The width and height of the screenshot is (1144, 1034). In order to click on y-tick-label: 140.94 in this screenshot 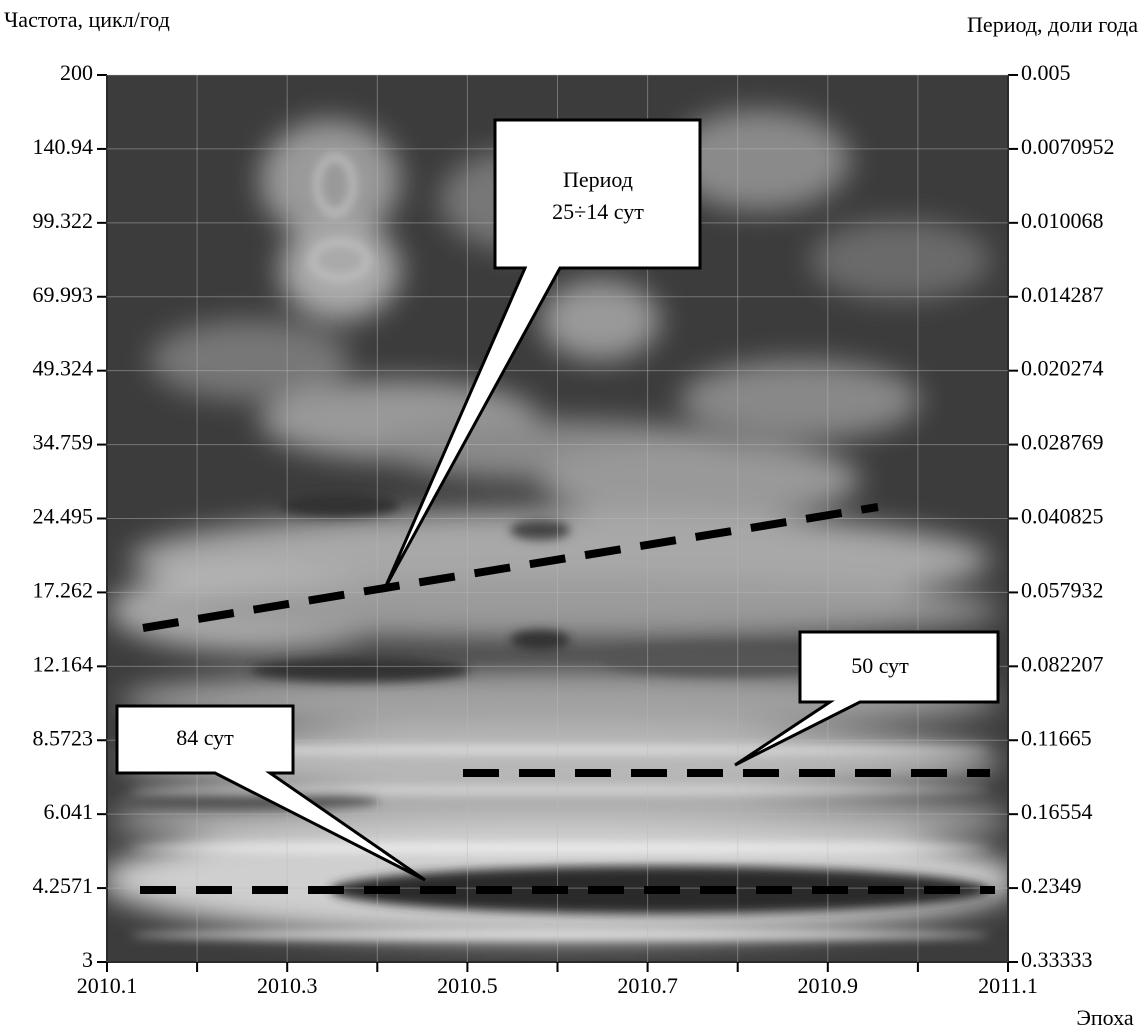, I will do `click(63, 146)`.